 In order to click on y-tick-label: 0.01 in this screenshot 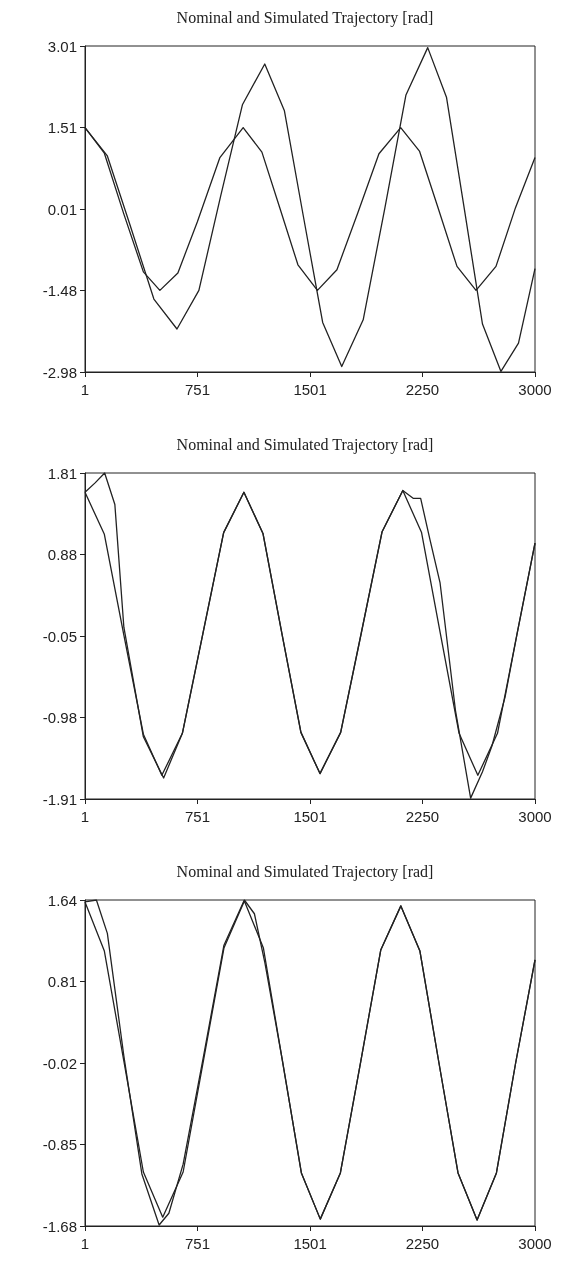, I will do `click(62, 209)`.